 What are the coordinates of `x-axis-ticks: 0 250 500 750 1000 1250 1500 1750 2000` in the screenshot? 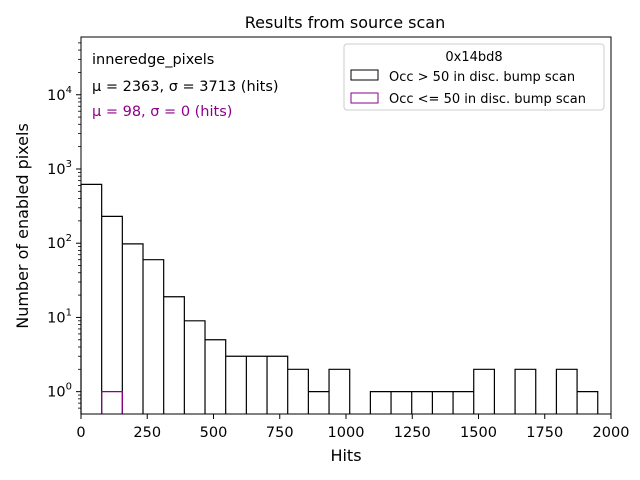 It's located at (352, 427).